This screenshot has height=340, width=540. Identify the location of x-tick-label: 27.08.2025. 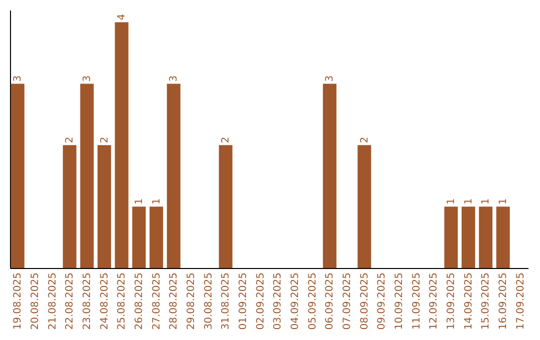
(156, 301).